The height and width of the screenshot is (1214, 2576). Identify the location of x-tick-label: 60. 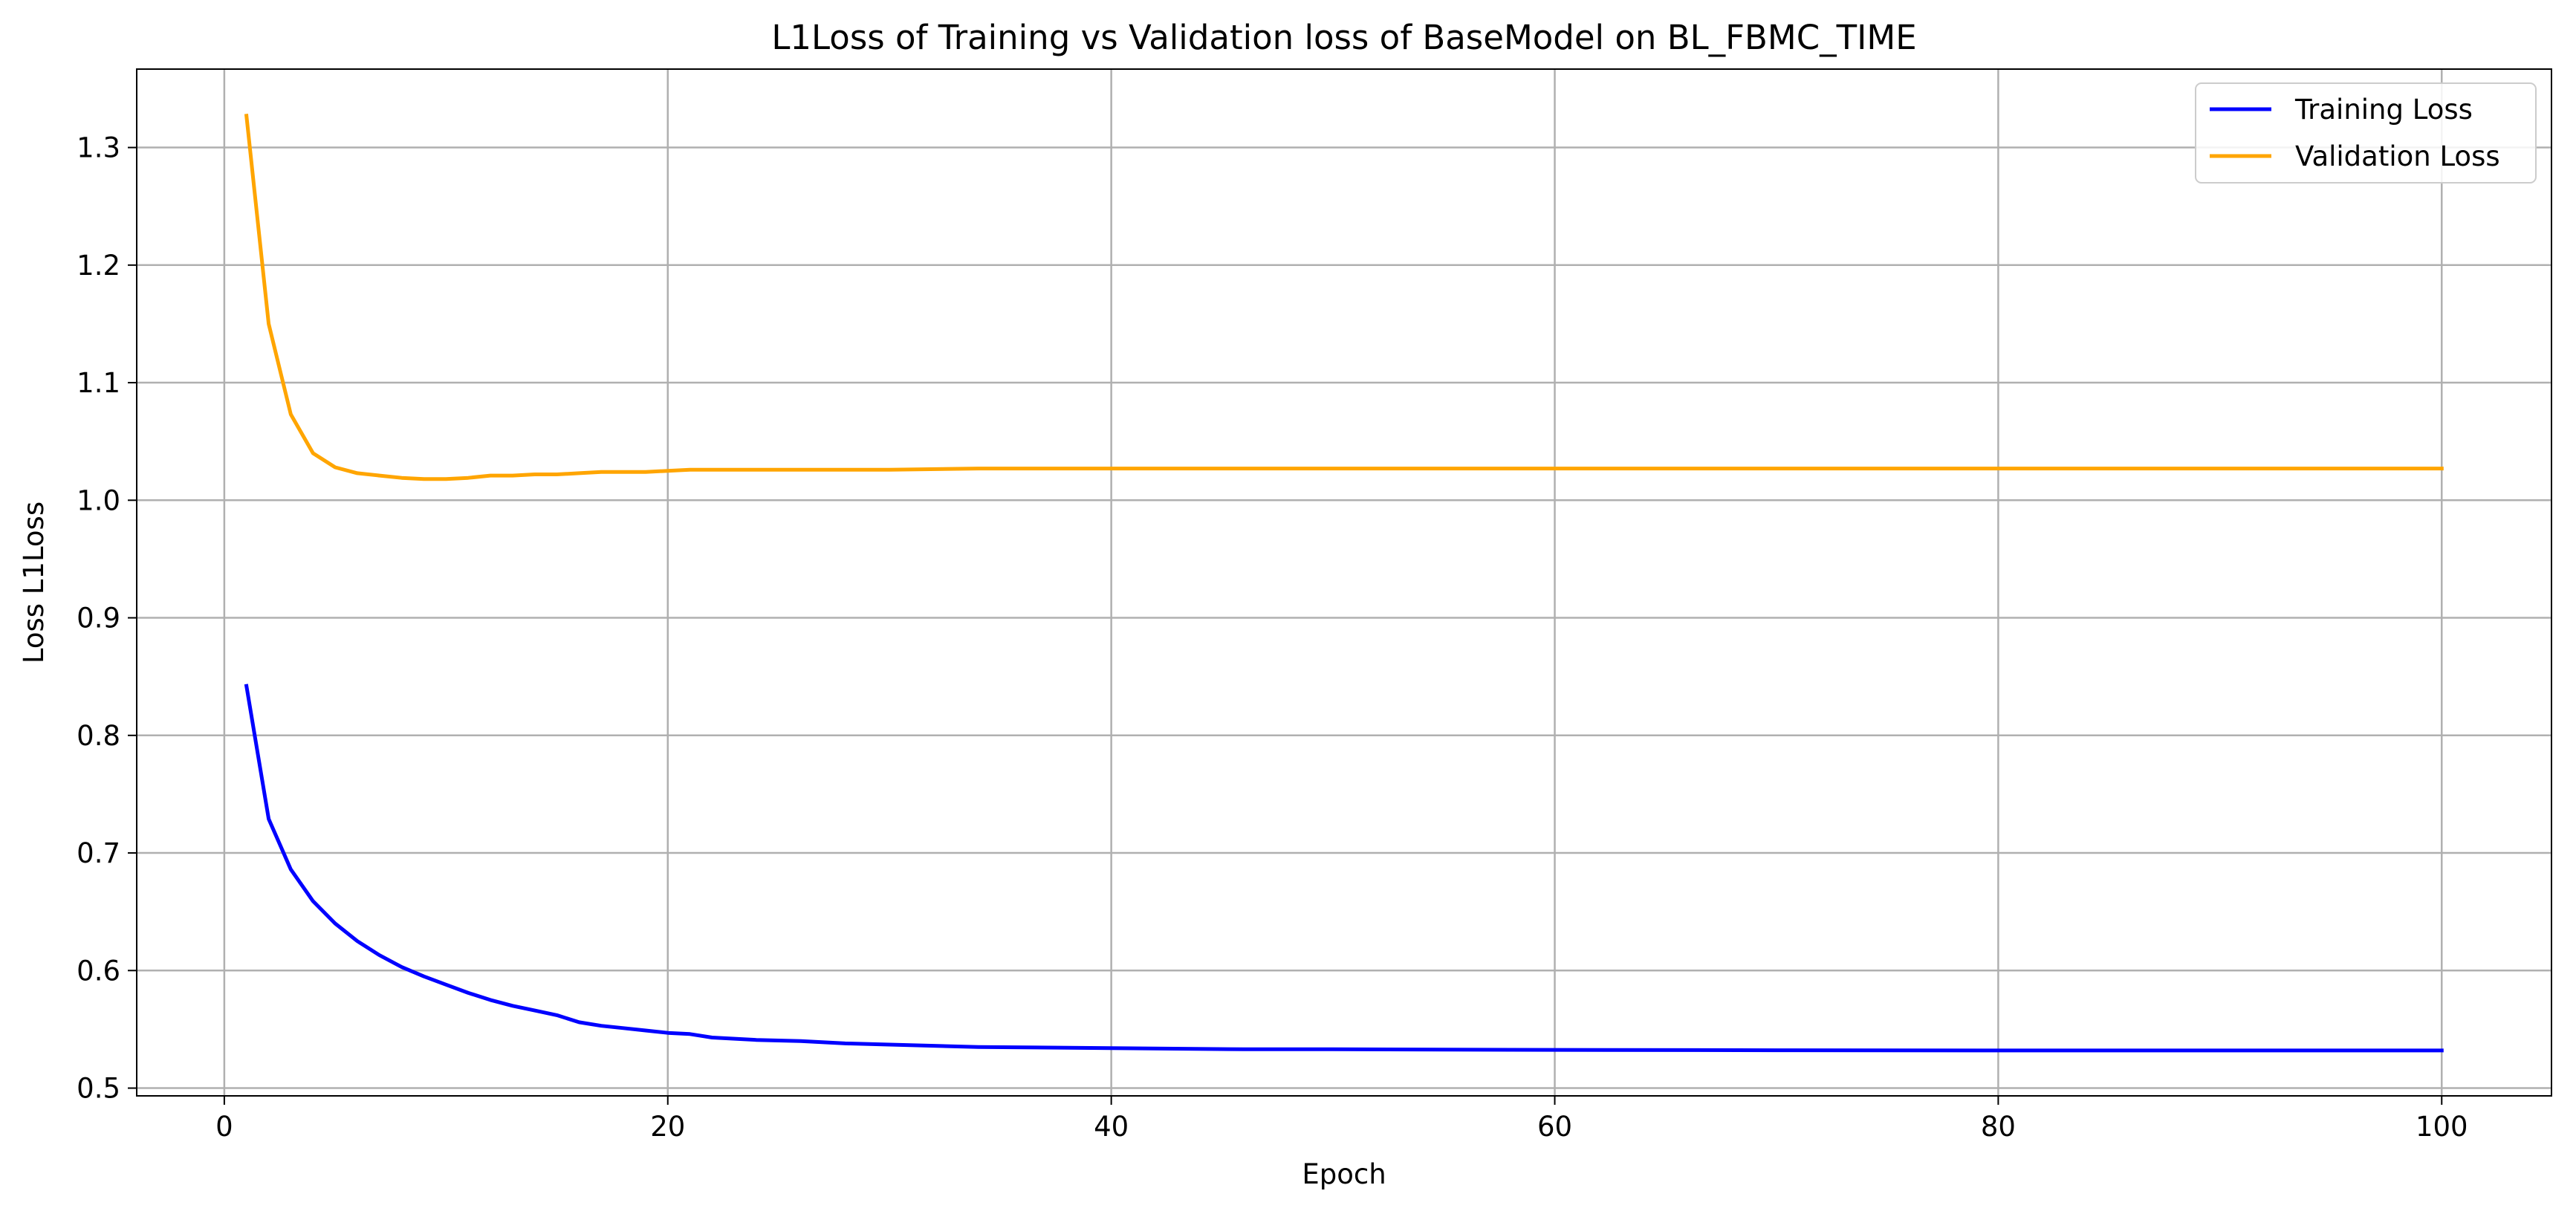
(1554, 1127).